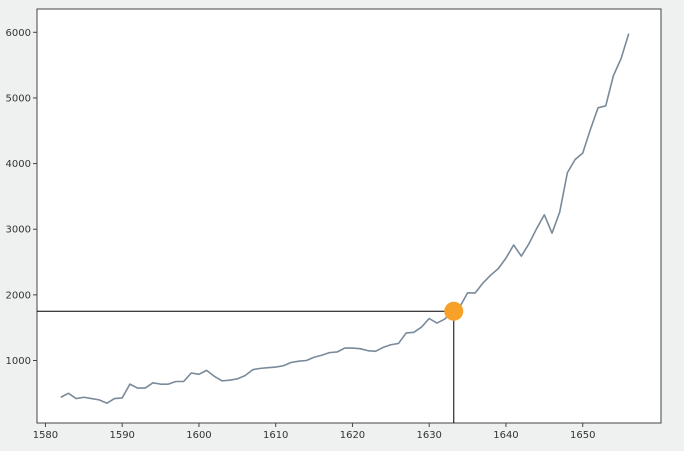 This screenshot has width=684, height=451. What do you see at coordinates (45, 435) in the screenshot?
I see `x-tick-label: 1580` at bounding box center [45, 435].